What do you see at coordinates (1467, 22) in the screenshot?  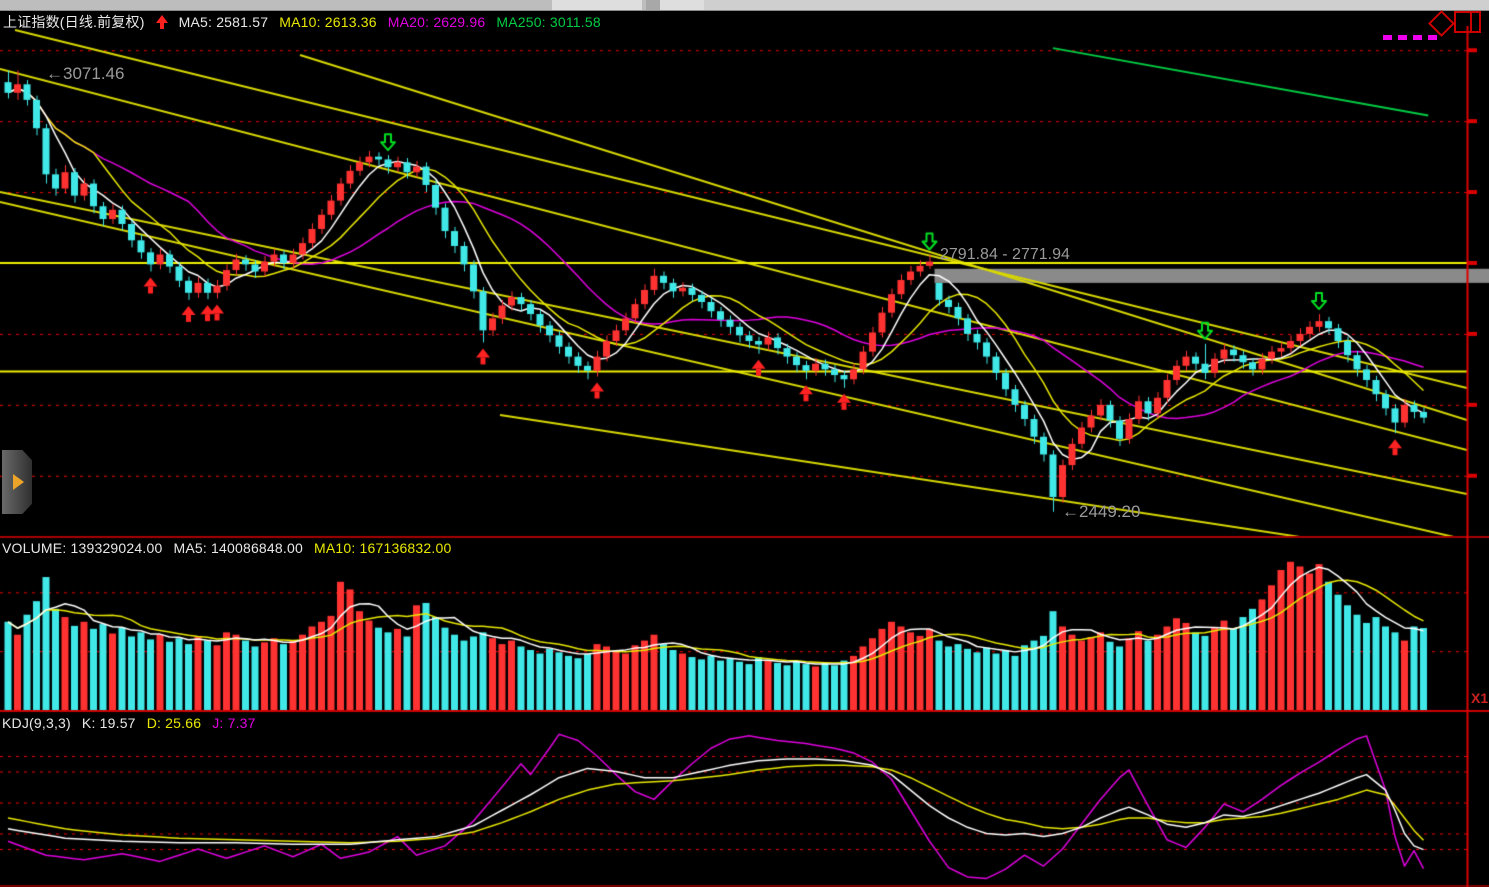 I see `panel-layout-icon` at bounding box center [1467, 22].